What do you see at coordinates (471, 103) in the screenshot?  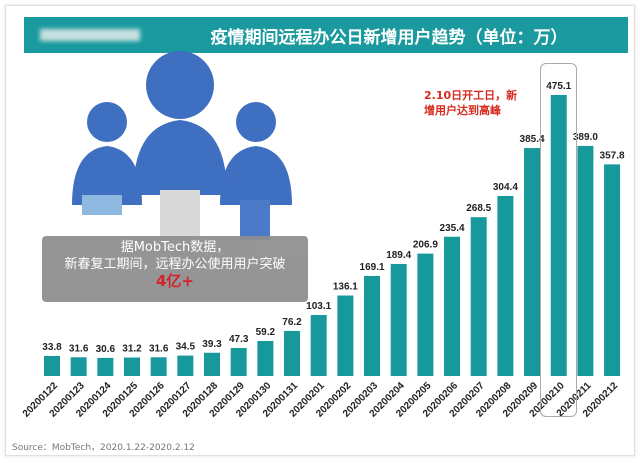 I see `peak-annotation: 2.10日开工日，新增用户达到高峰` at bounding box center [471, 103].